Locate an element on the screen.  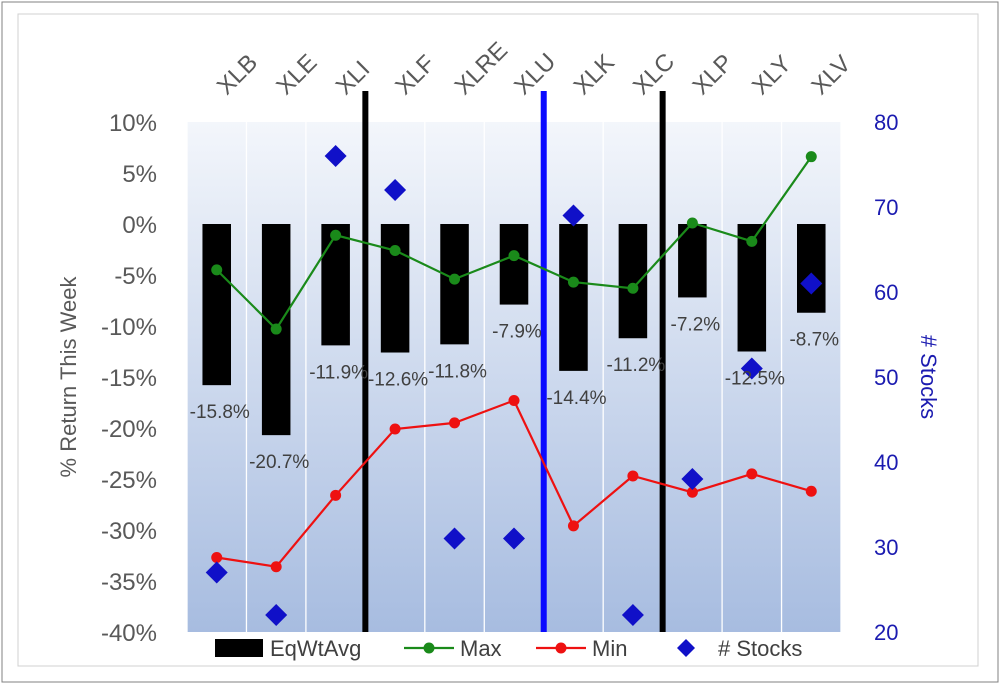
min-point-xli is located at coordinates (336, 495).